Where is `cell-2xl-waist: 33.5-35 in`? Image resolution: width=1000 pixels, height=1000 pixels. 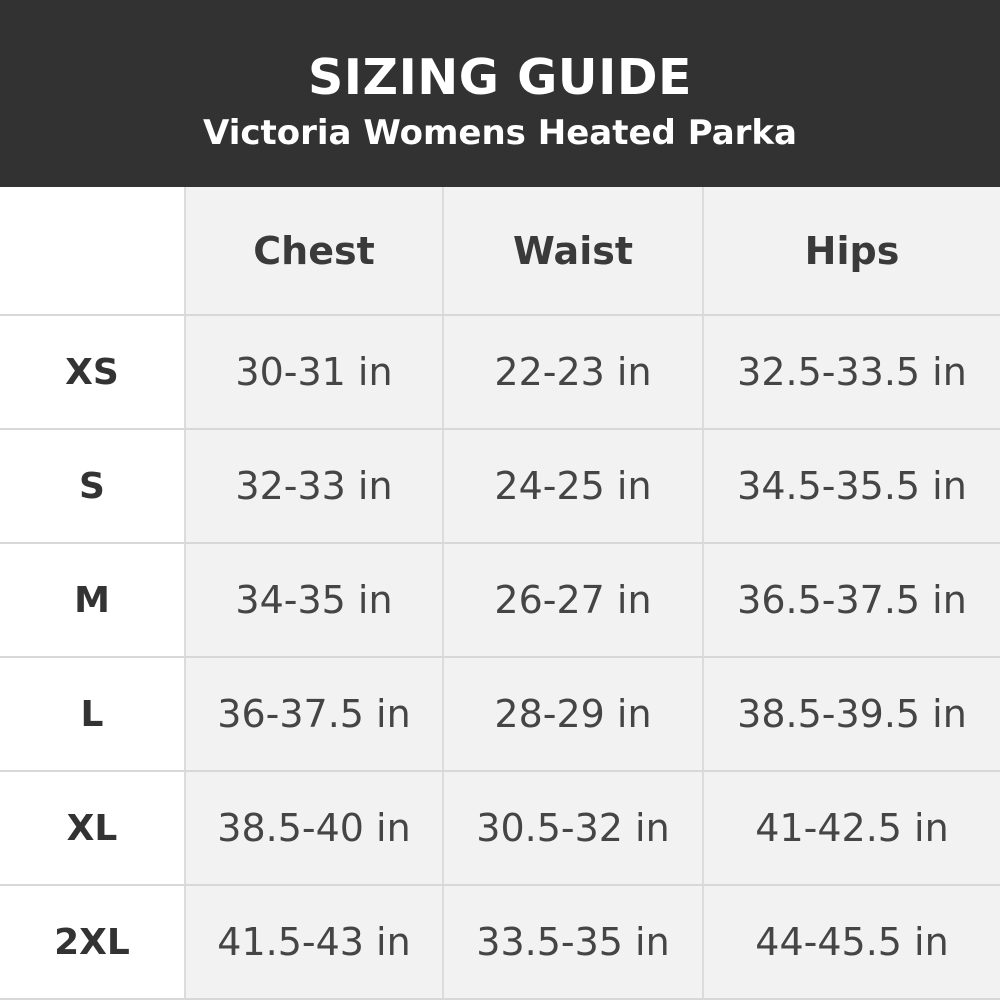 cell-2xl-waist: 33.5-35 in is located at coordinates (572, 942).